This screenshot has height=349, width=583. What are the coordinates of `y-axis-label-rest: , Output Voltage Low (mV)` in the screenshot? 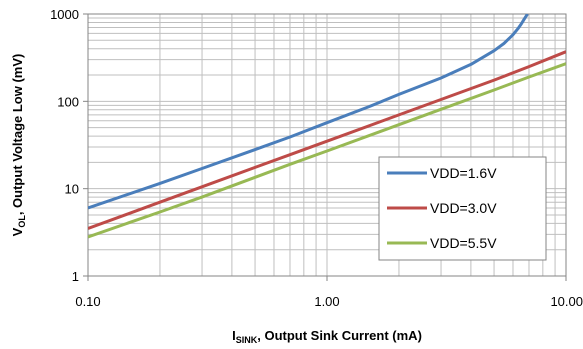 It's located at (17, 135).